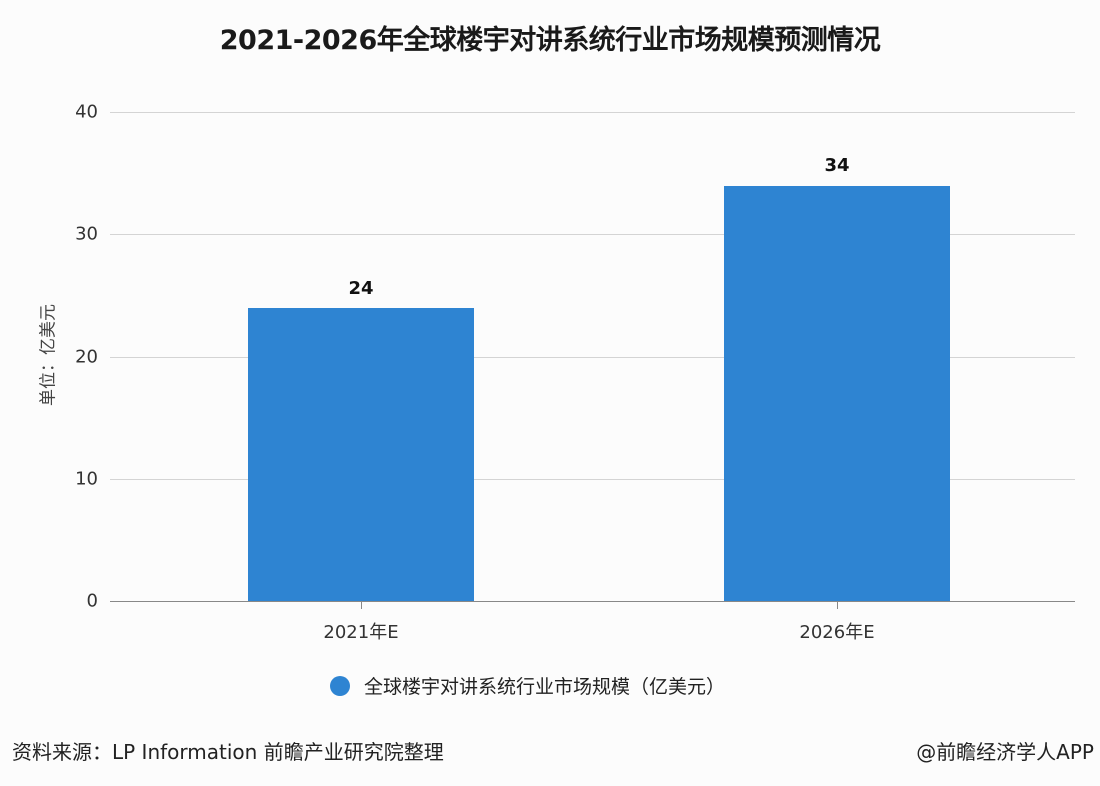 The width and height of the screenshot is (1100, 786). What do you see at coordinates (86, 112) in the screenshot?
I see `y-tick-40: 40` at bounding box center [86, 112].